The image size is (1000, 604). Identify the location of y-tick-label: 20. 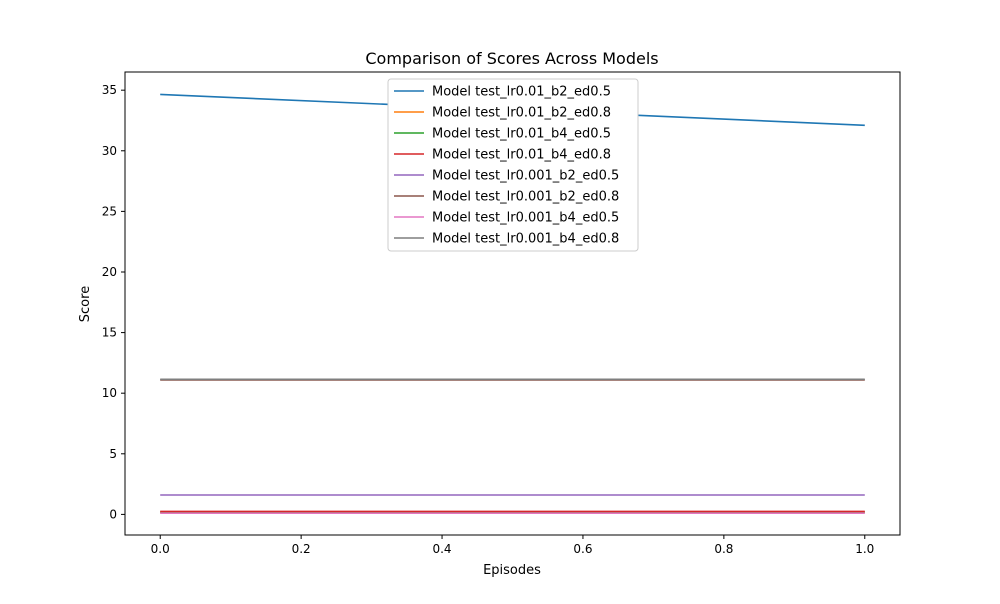
(109, 272).